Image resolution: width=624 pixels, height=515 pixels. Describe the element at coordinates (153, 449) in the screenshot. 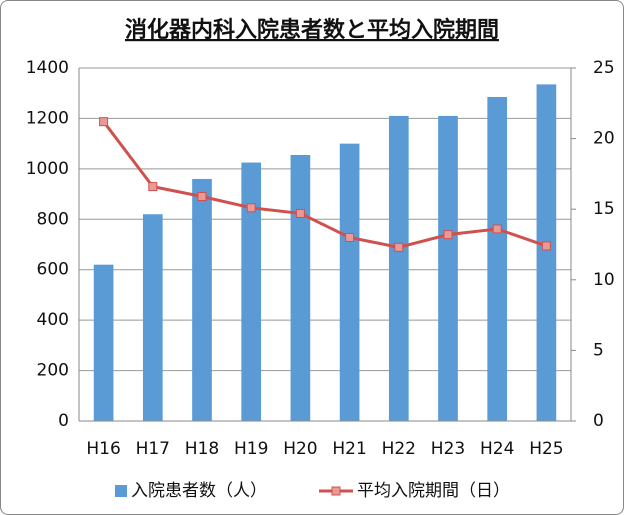

I see `x-tick-label: H17` at that location.